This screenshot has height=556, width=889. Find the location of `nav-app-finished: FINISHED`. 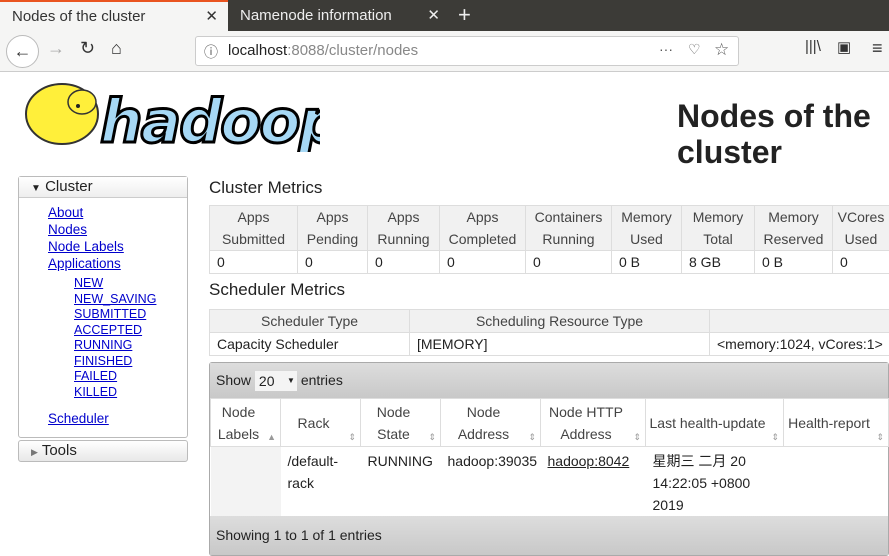

nav-app-finished: FINISHED is located at coordinates (130, 362).